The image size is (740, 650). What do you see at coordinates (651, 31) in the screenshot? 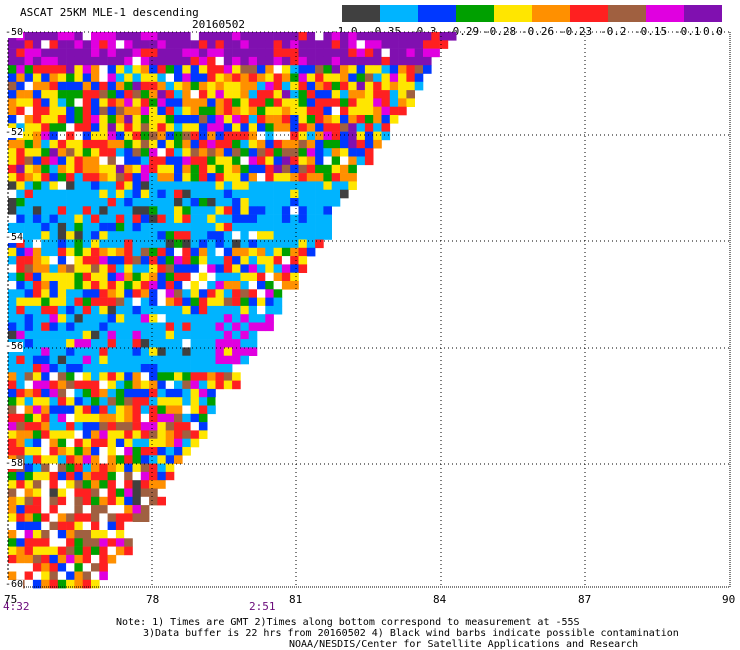
I see `colorbar-label-8: -0.15` at bounding box center [651, 31].